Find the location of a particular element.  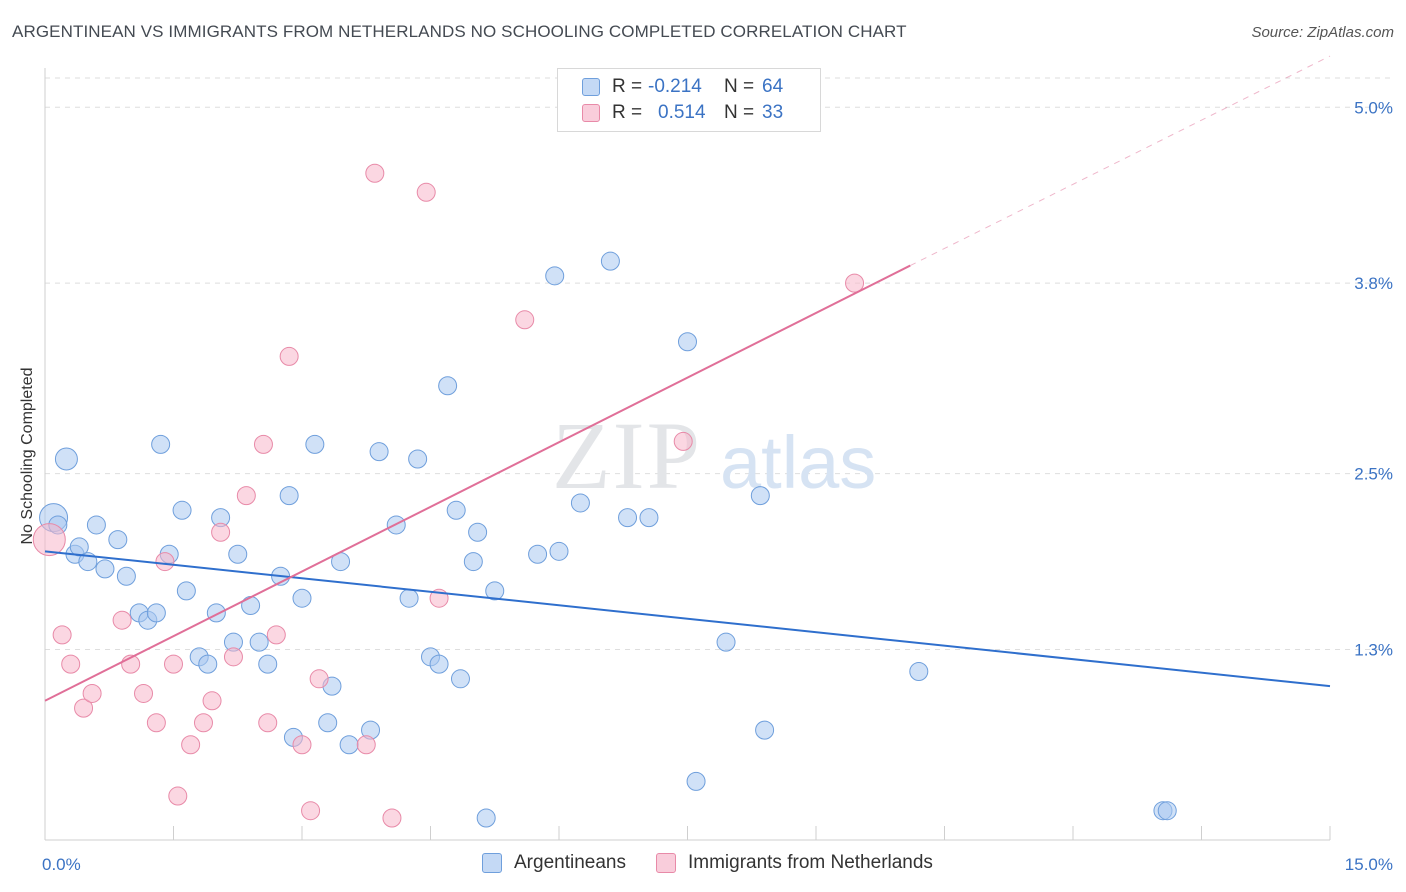

trend-line-netherlands-extension is located at coordinates (1120, 161).